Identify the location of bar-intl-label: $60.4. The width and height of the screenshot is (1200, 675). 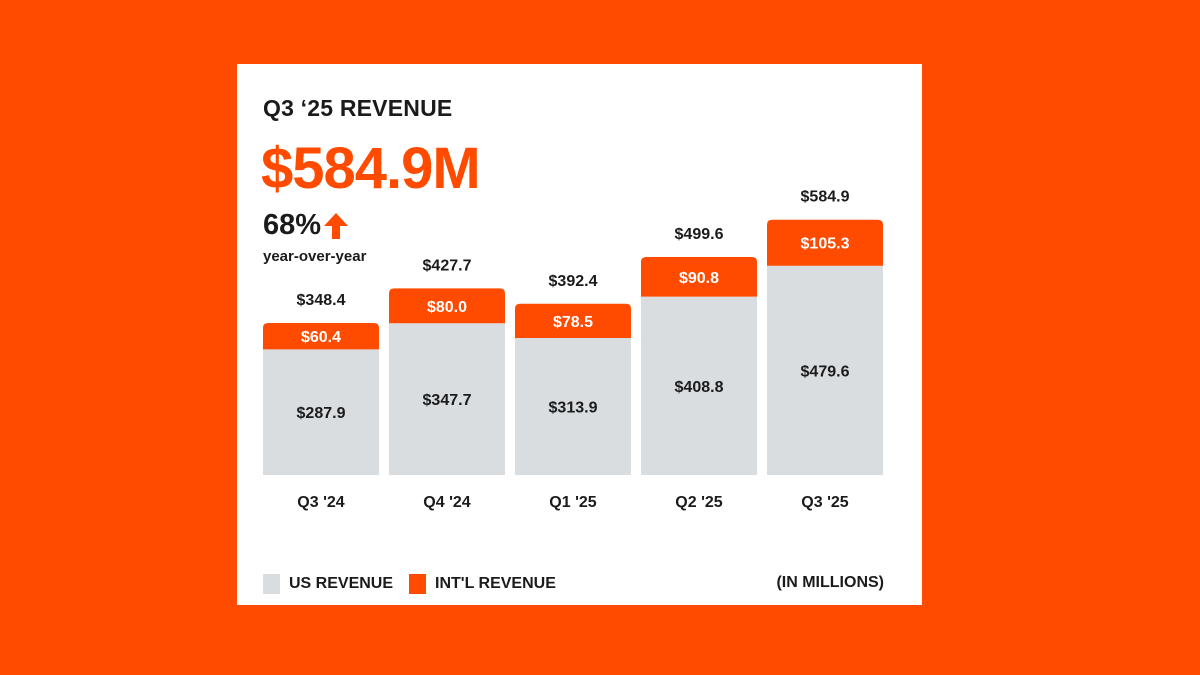
(321, 337).